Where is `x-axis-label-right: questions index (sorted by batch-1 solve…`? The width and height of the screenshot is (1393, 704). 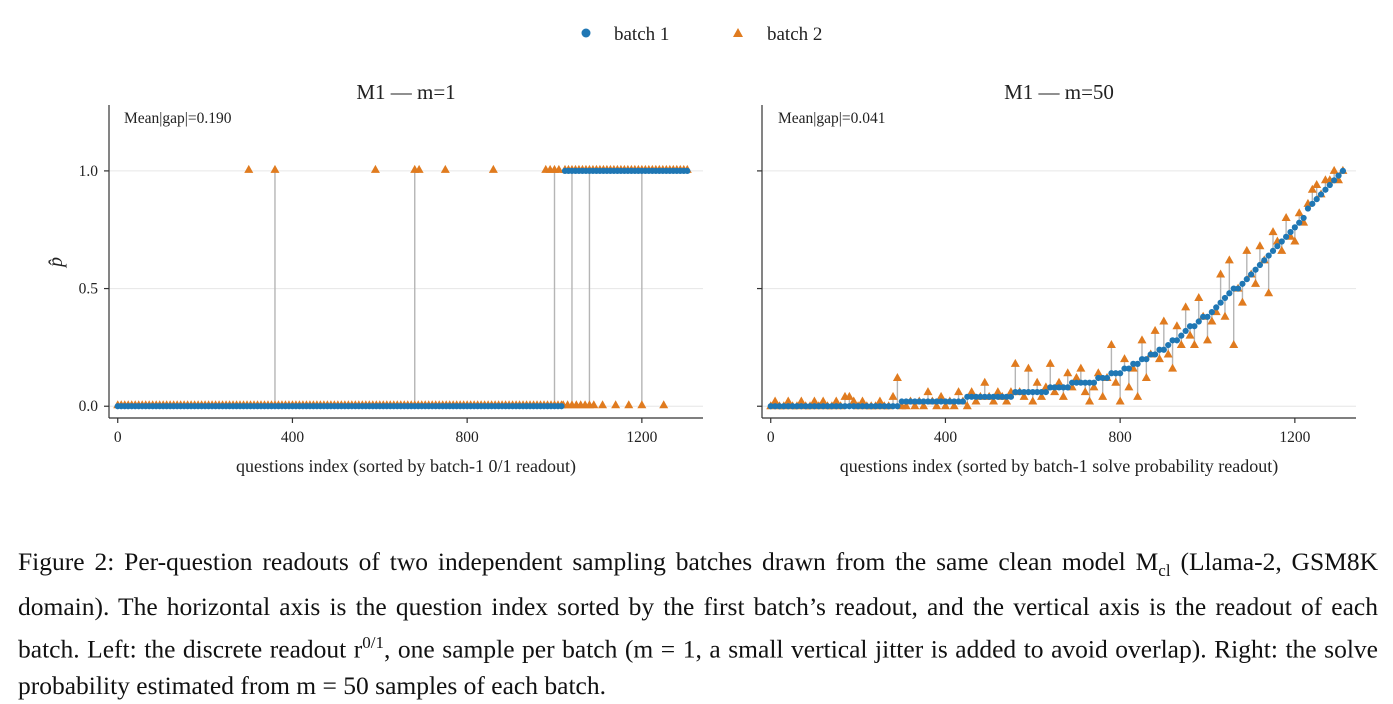
x-axis-label-right: questions index (sorted by batch-1 solve… is located at coordinates (1059, 466).